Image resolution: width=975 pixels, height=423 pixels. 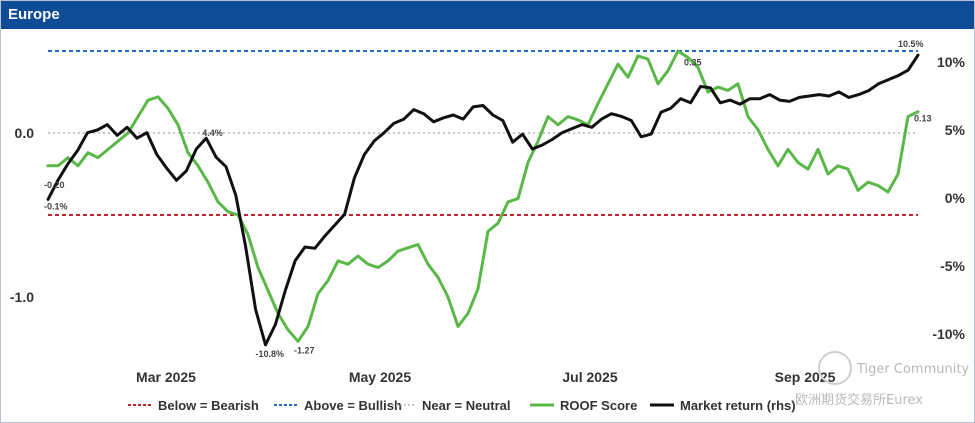 What do you see at coordinates (835, 368) in the screenshot?
I see `watermark-logo-icon` at bounding box center [835, 368].